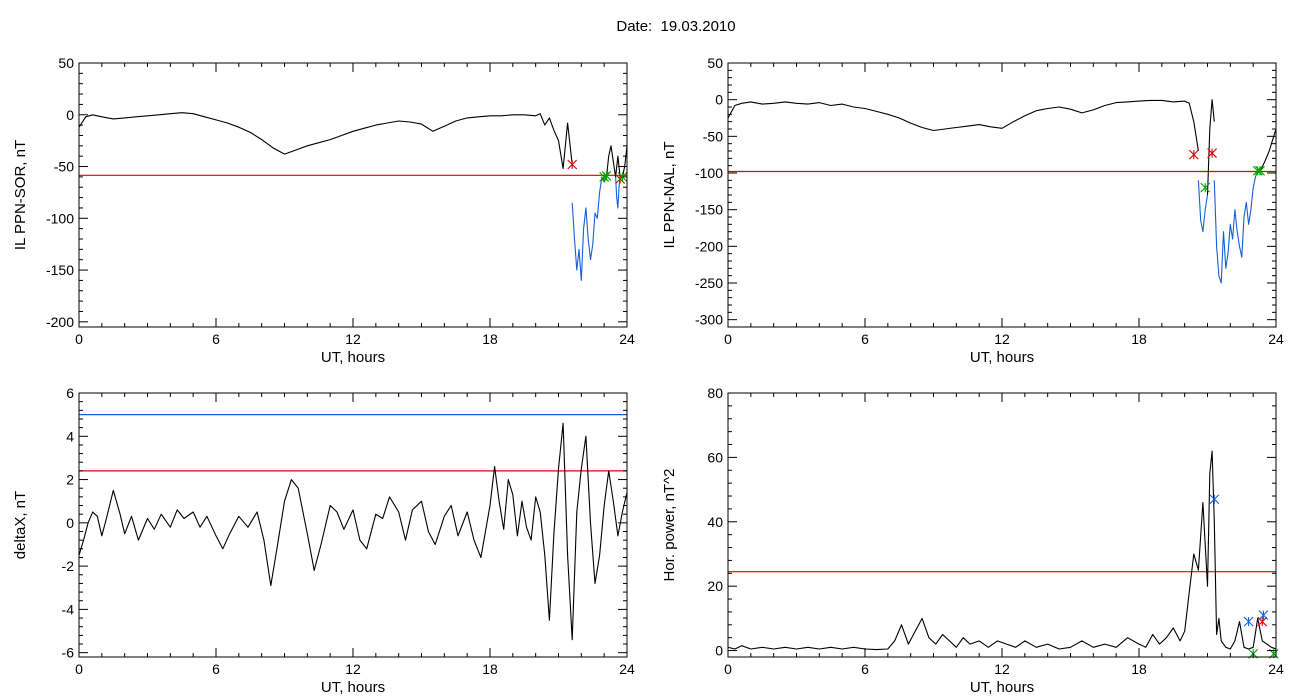 Image resolution: width=1300 pixels, height=700 pixels. Describe the element at coordinates (70, 393) in the screenshot. I see `y-tick-label: 6` at that location.